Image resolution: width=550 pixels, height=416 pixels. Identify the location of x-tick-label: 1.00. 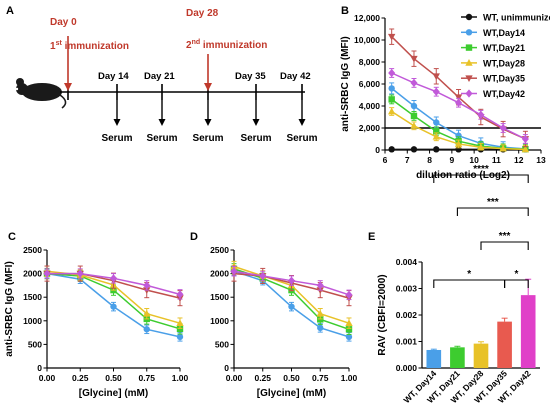
(349, 378).